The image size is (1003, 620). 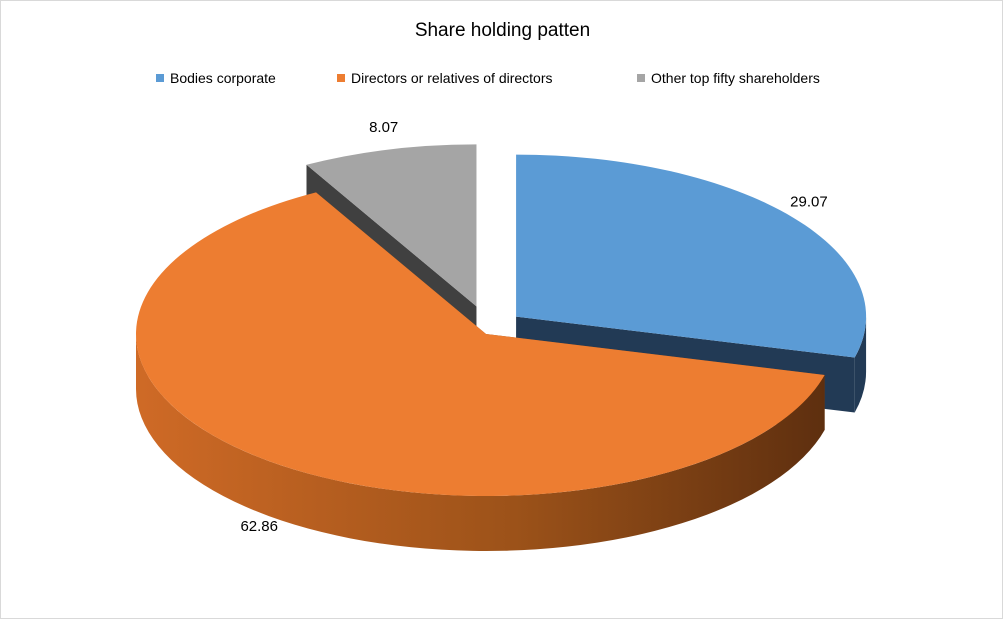 What do you see at coordinates (502, 30) in the screenshot?
I see `chart-title: Share holding patten` at bounding box center [502, 30].